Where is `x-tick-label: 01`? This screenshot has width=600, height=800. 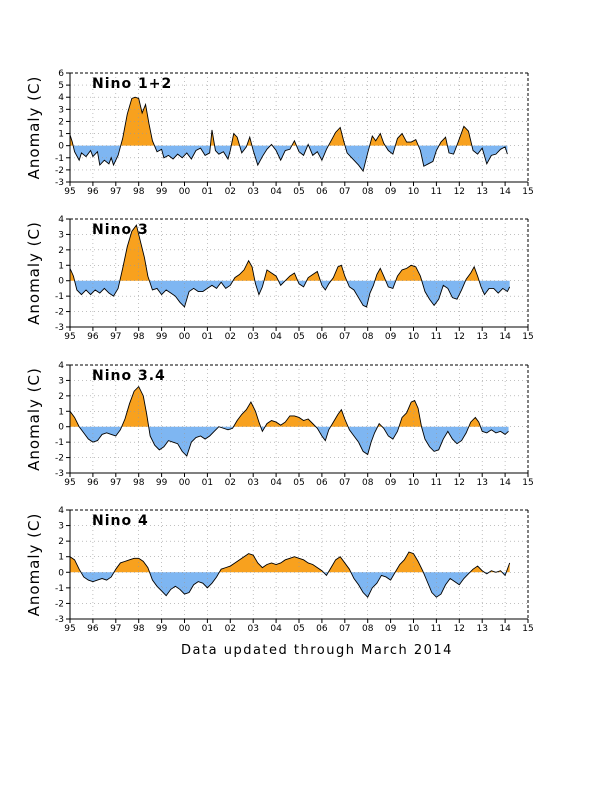 x-tick-label: 01 is located at coordinates (207, 192).